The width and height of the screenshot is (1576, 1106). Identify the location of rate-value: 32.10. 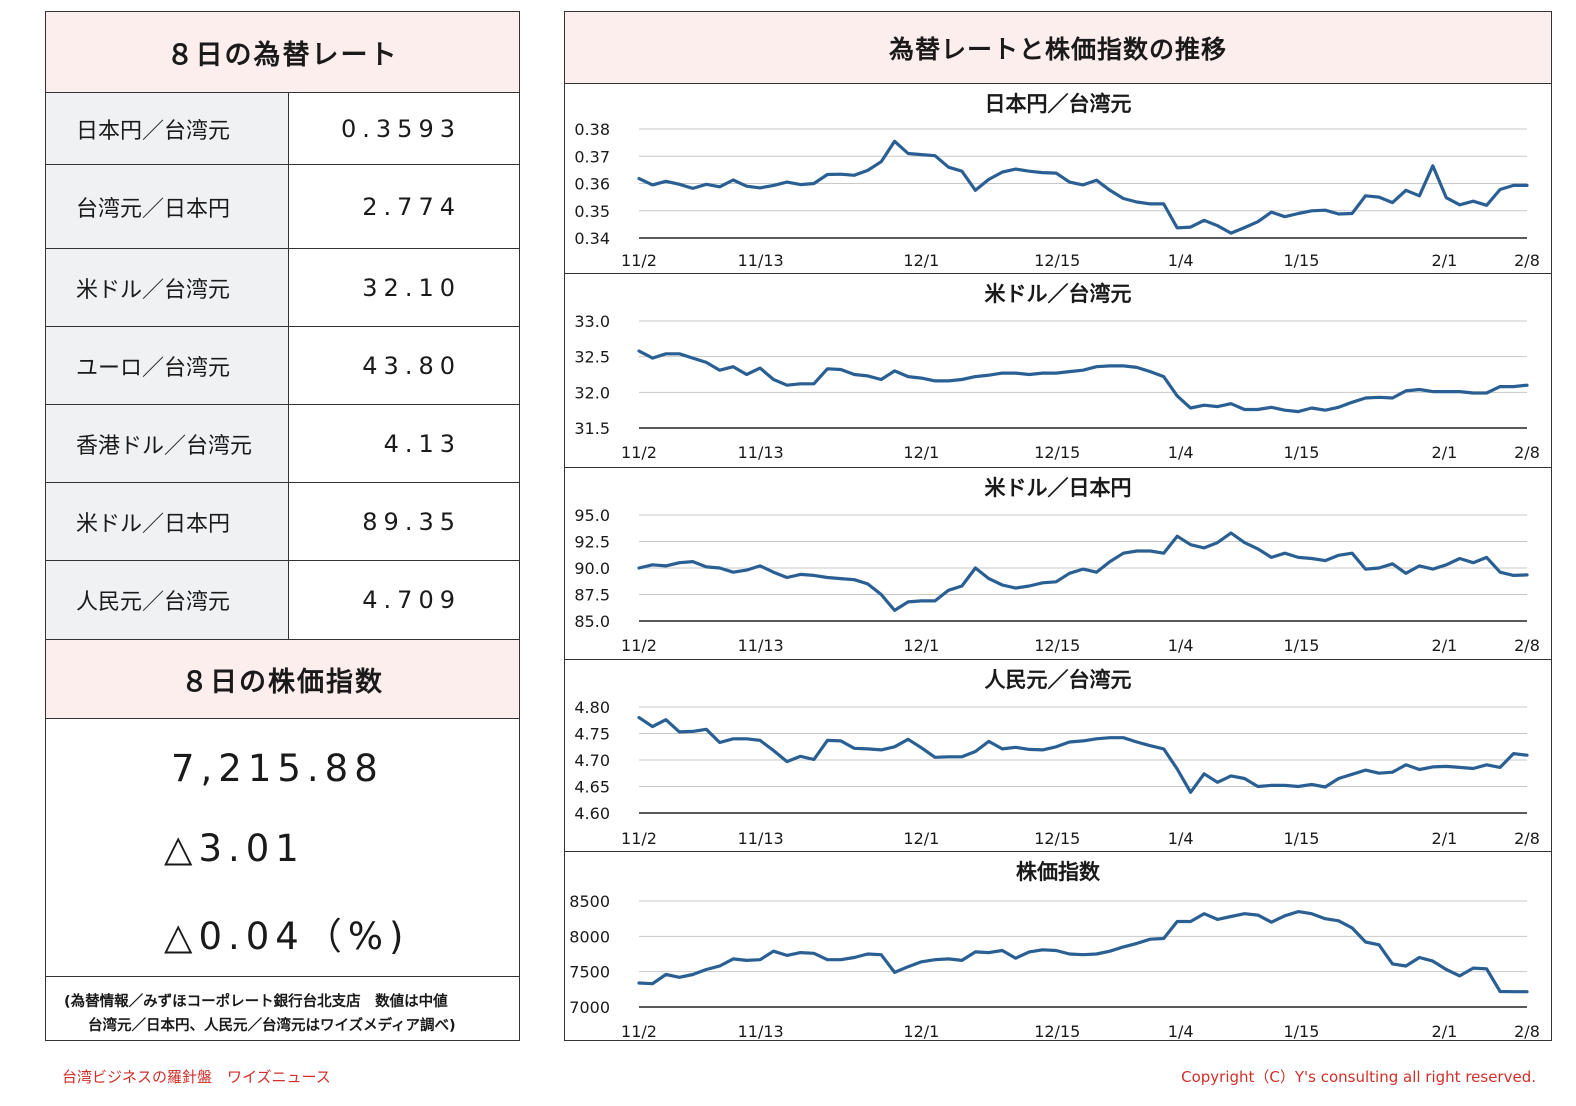
(411, 287).